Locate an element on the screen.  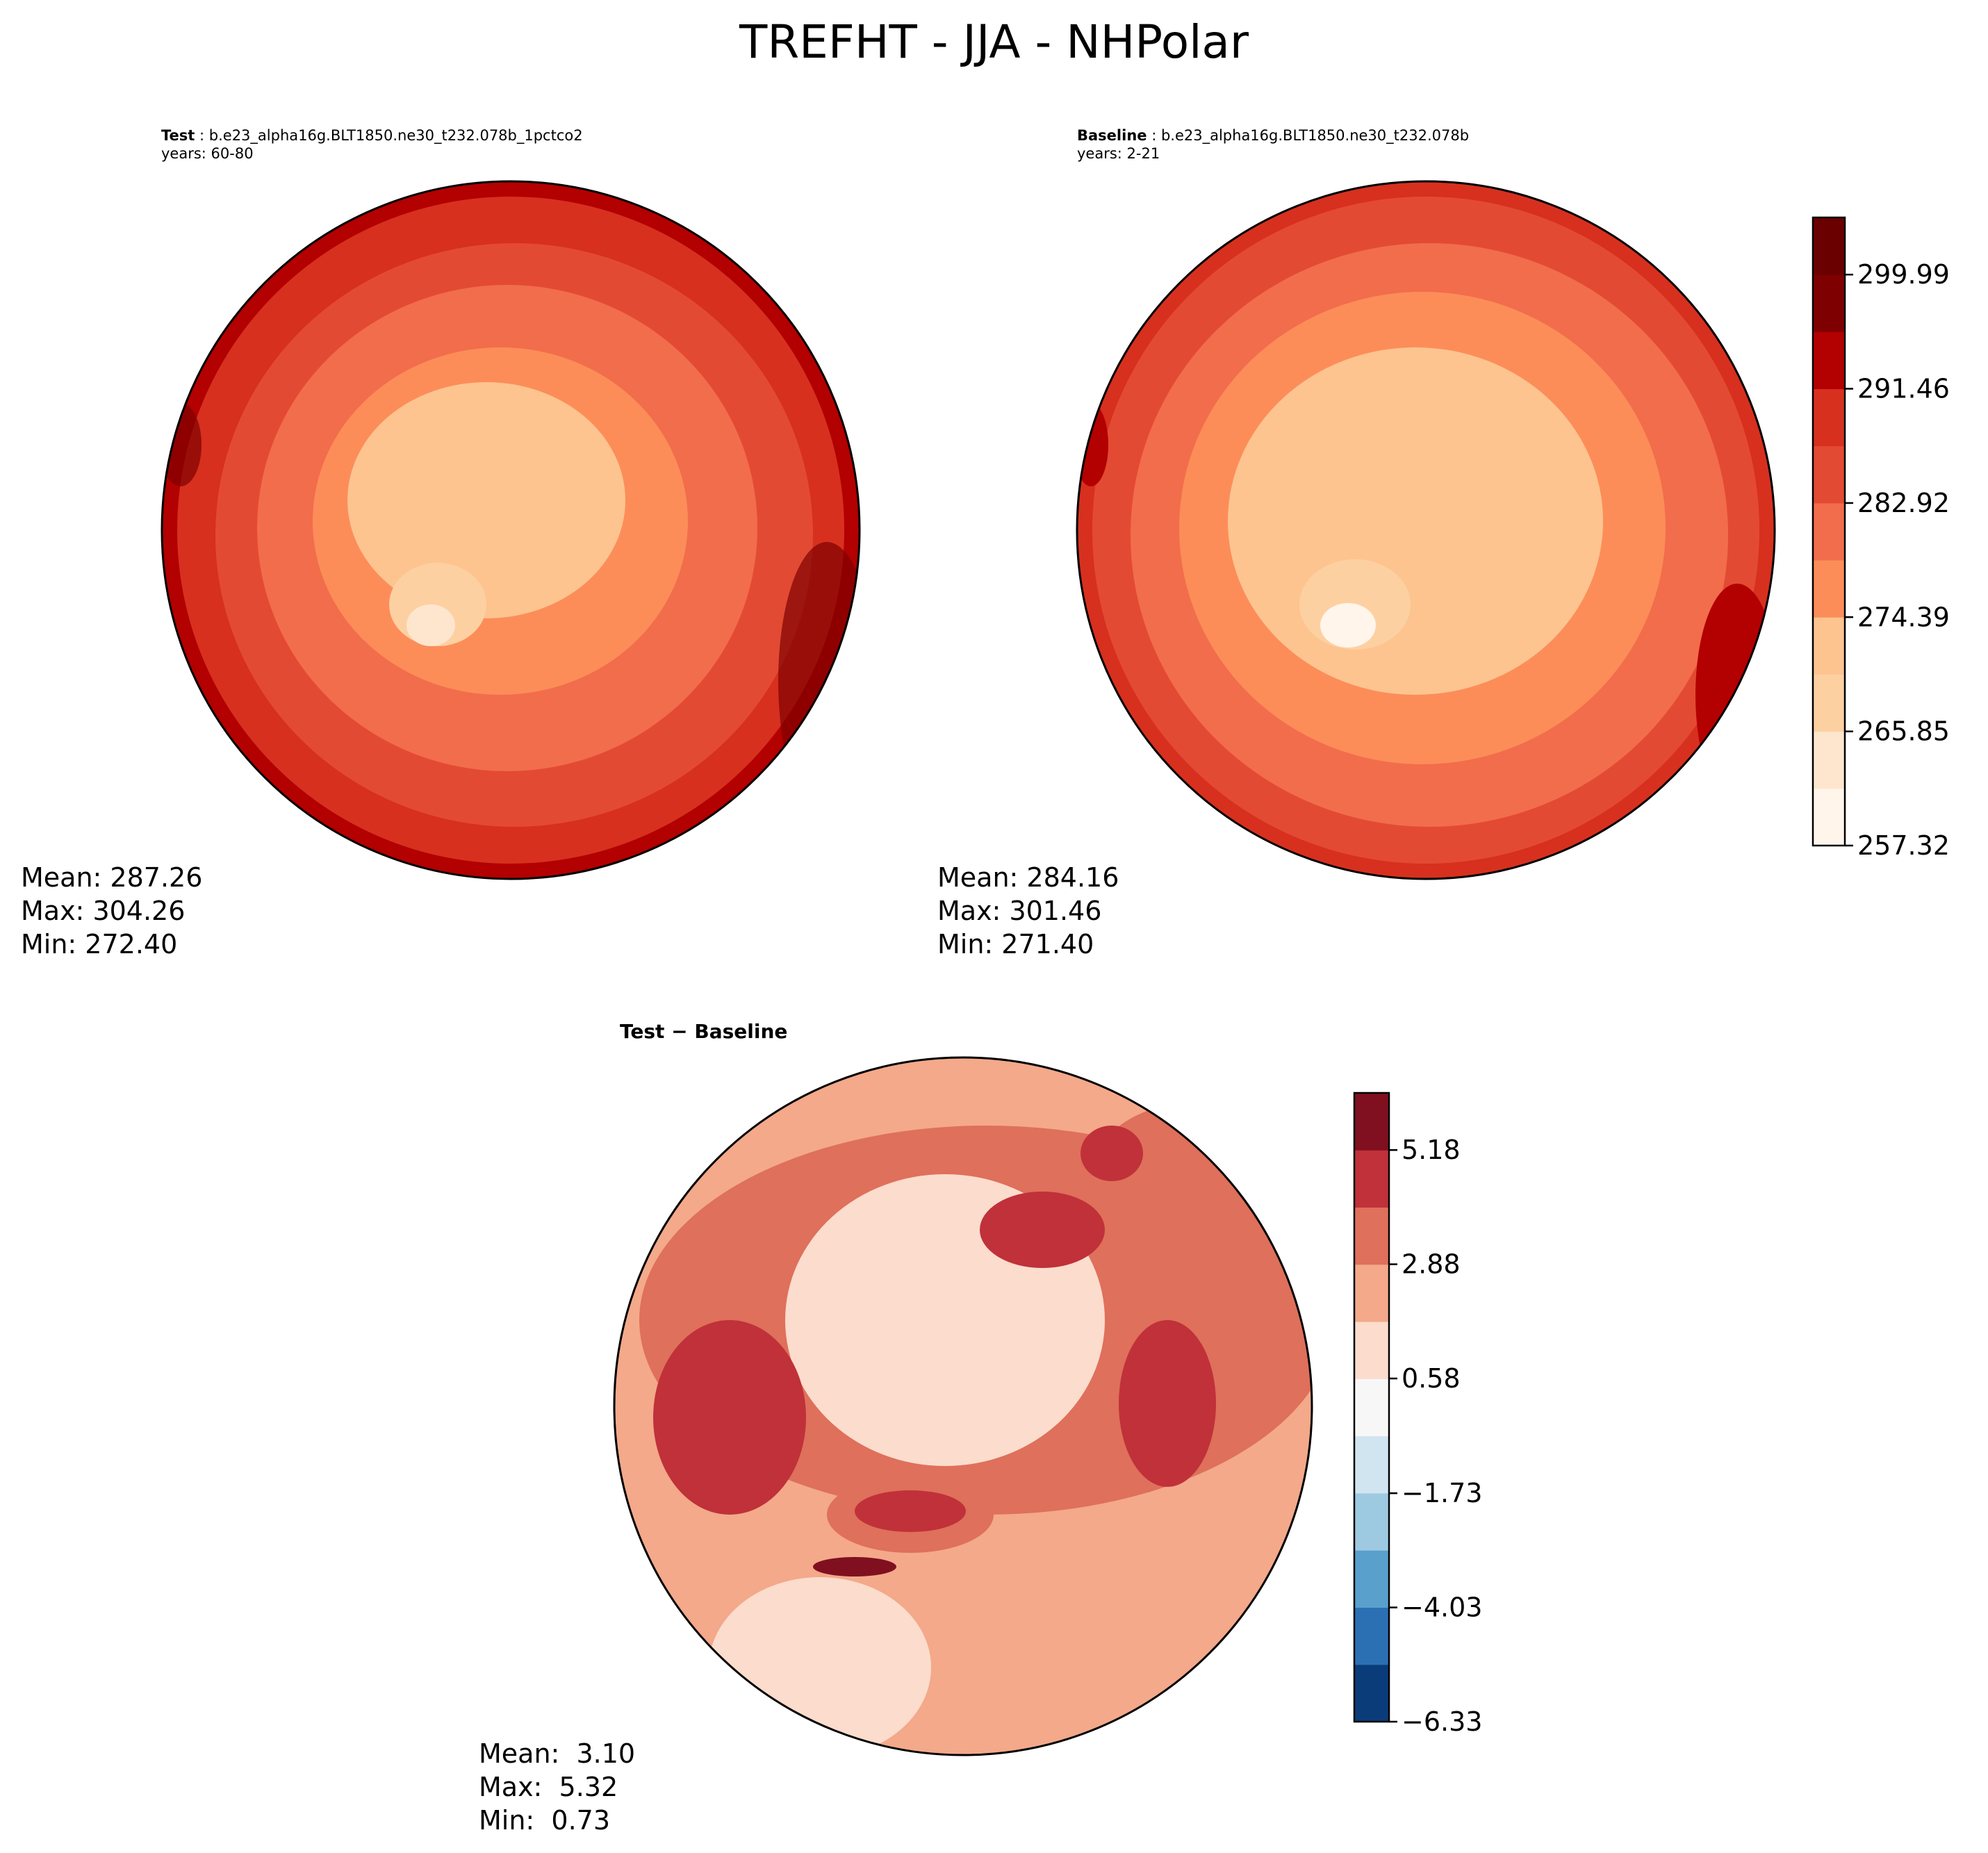
diff-stats: Mean: 3.10 Max: 5.32 Min: 0.73 is located at coordinates (557, 1787).